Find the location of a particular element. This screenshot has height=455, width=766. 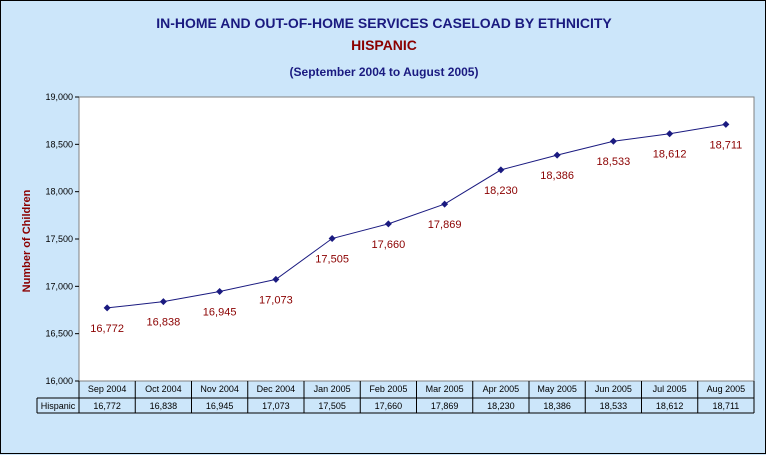

x-tick-label: May 2005 is located at coordinates (557, 389).